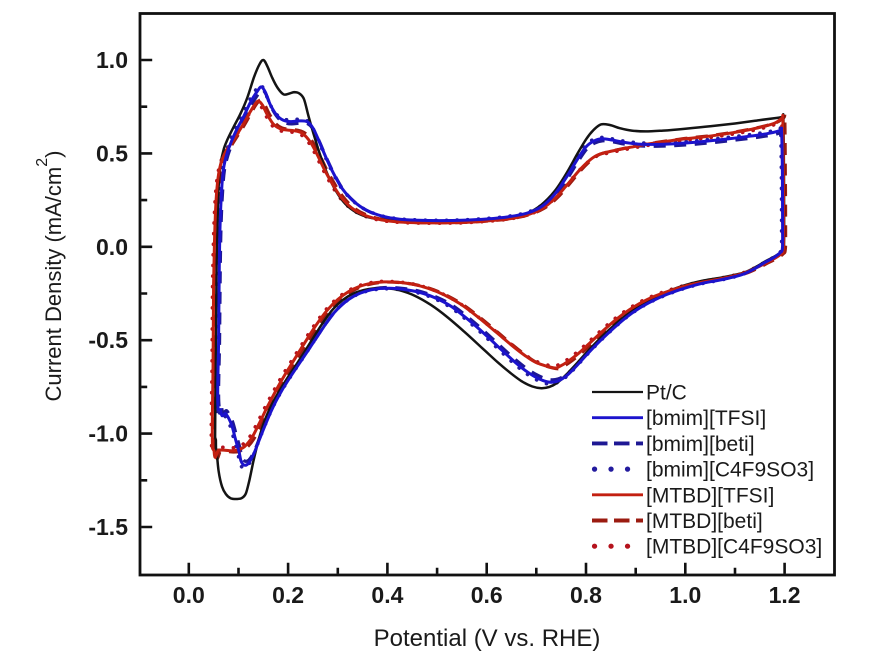 The height and width of the screenshot is (661, 879). I want to click on svg-text: Potential (V vs. RHE), so click(487, 638).